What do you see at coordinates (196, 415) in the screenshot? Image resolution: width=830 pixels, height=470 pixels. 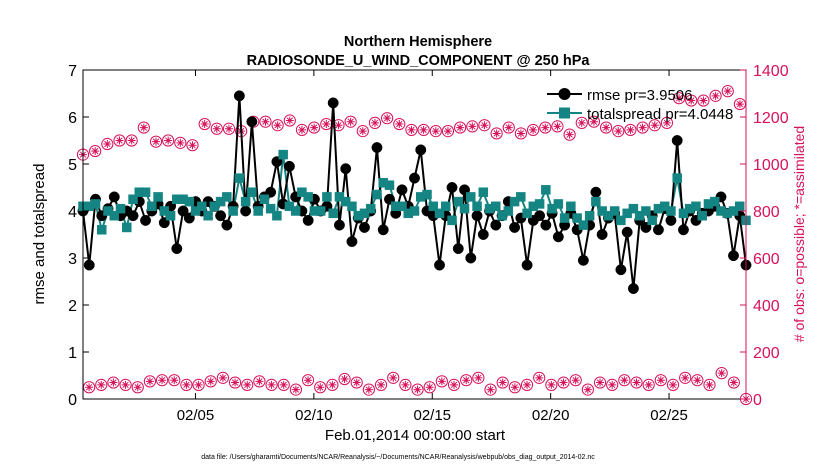 I see `x-tick-label: 02/05` at bounding box center [196, 415].